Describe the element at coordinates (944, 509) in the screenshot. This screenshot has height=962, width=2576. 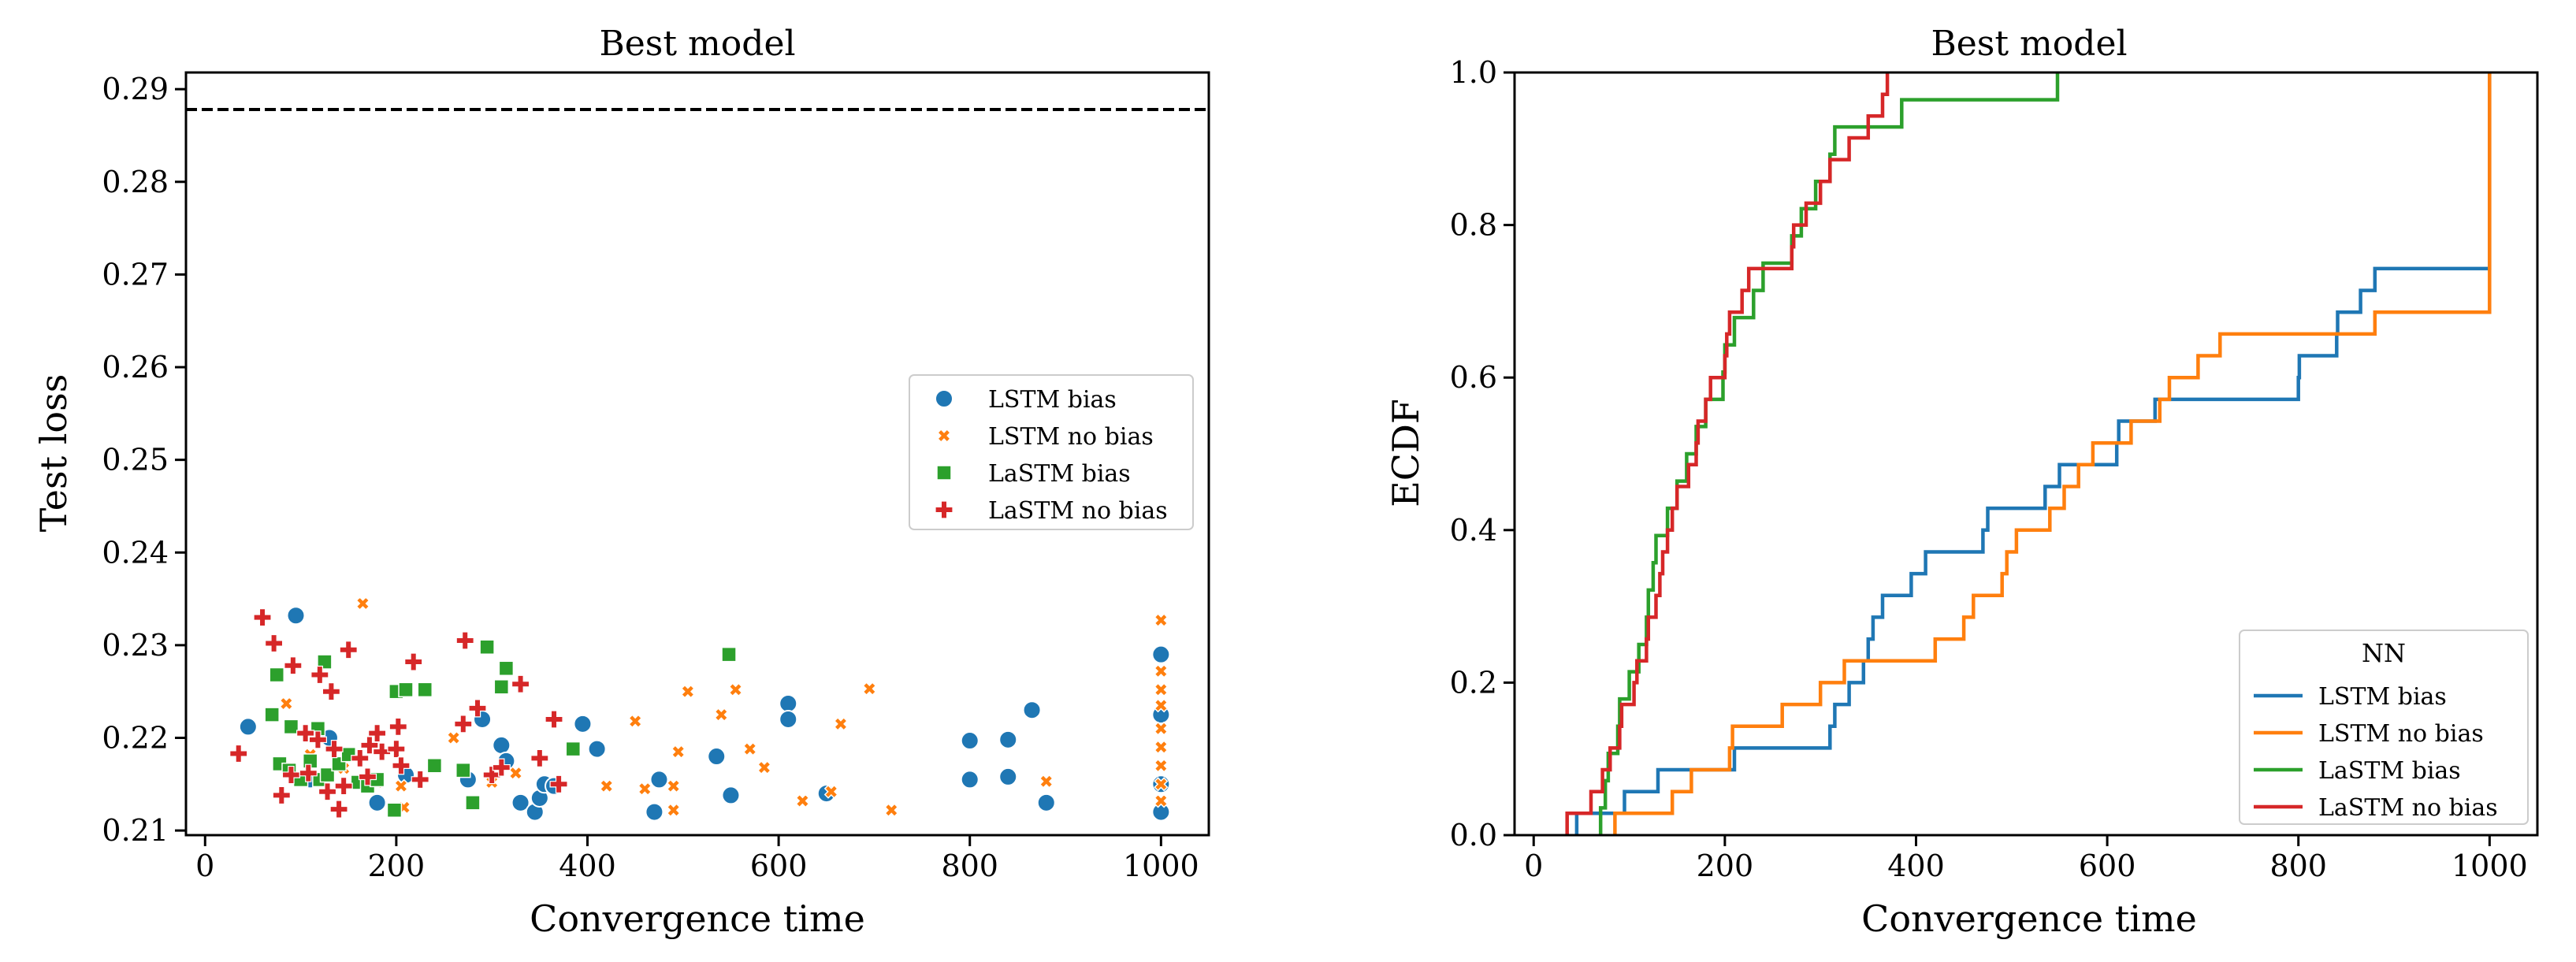
I see `legend-marker-lastm-no-bias` at that location.